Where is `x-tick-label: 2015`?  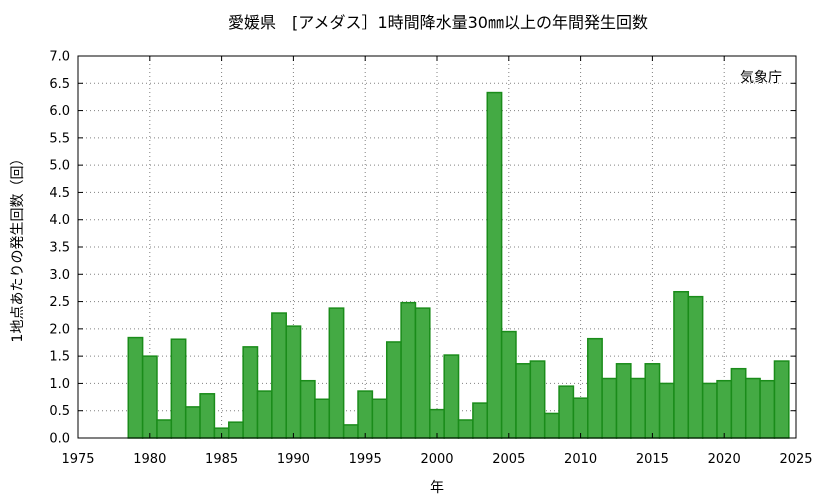
x-tick-label: 2015 is located at coordinates (652, 459).